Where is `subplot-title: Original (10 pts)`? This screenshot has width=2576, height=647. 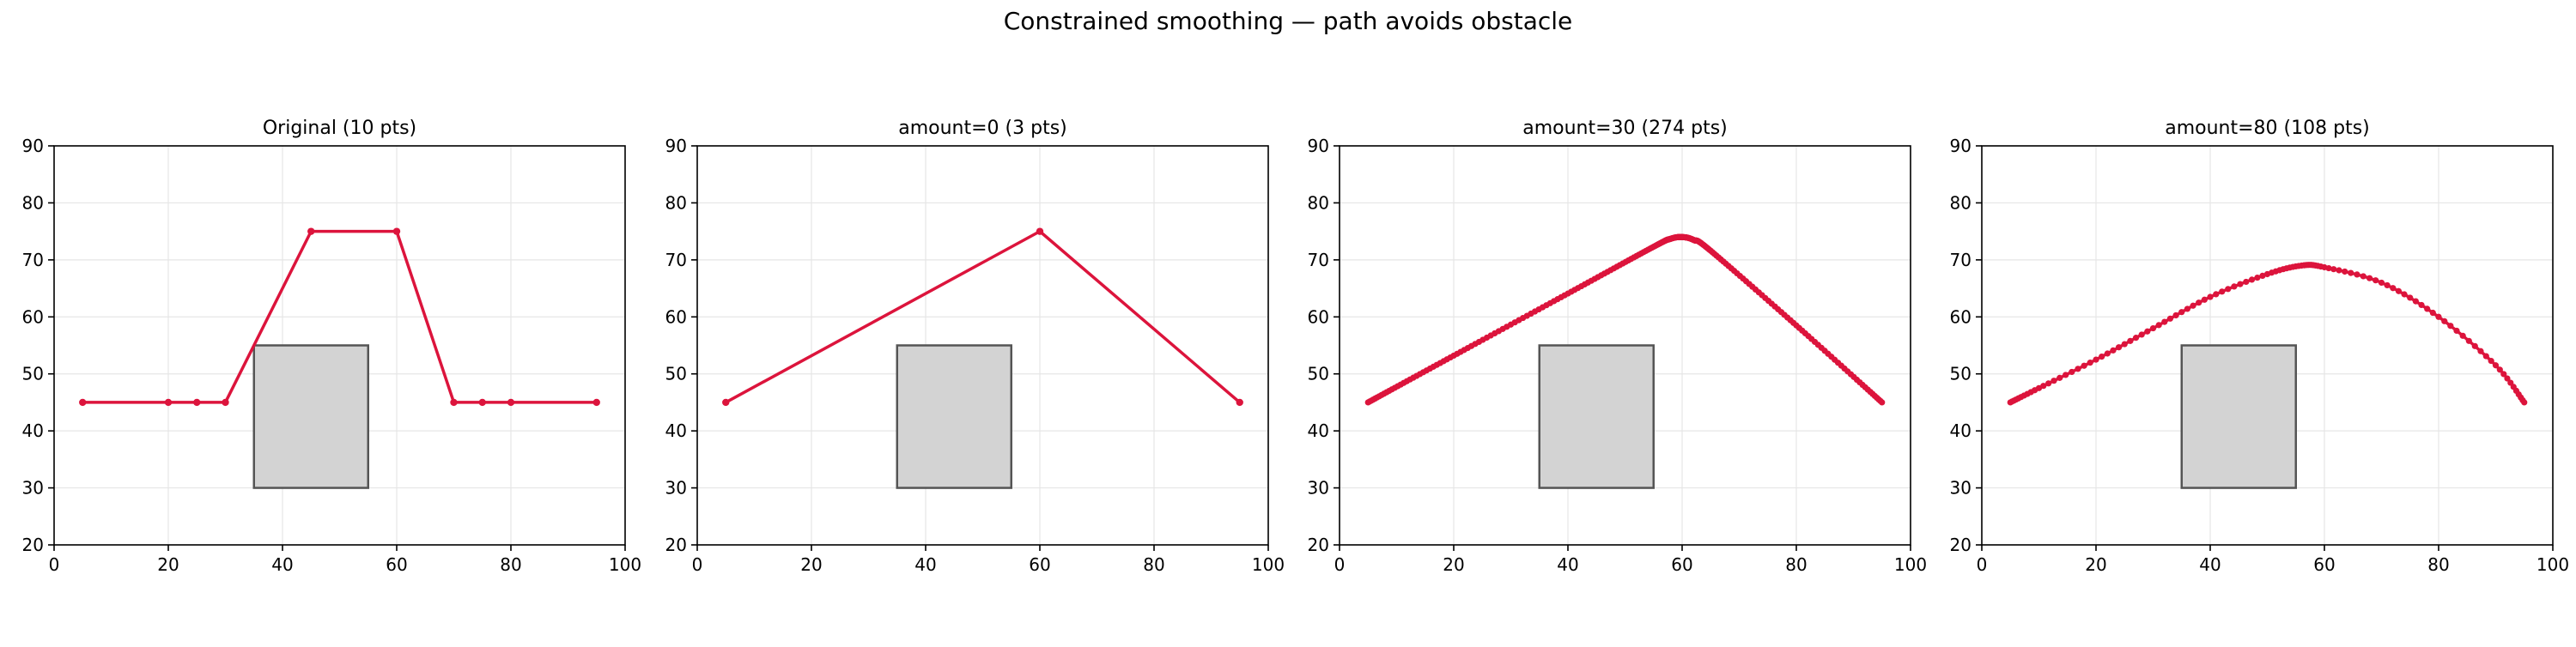
subplot-title: Original (10 pts) is located at coordinates (339, 128).